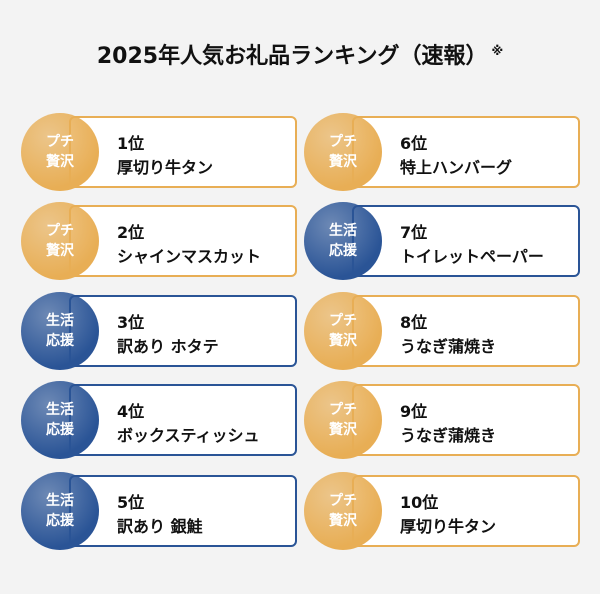  What do you see at coordinates (131, 232) in the screenshot?
I see `rank: 2位` at bounding box center [131, 232].